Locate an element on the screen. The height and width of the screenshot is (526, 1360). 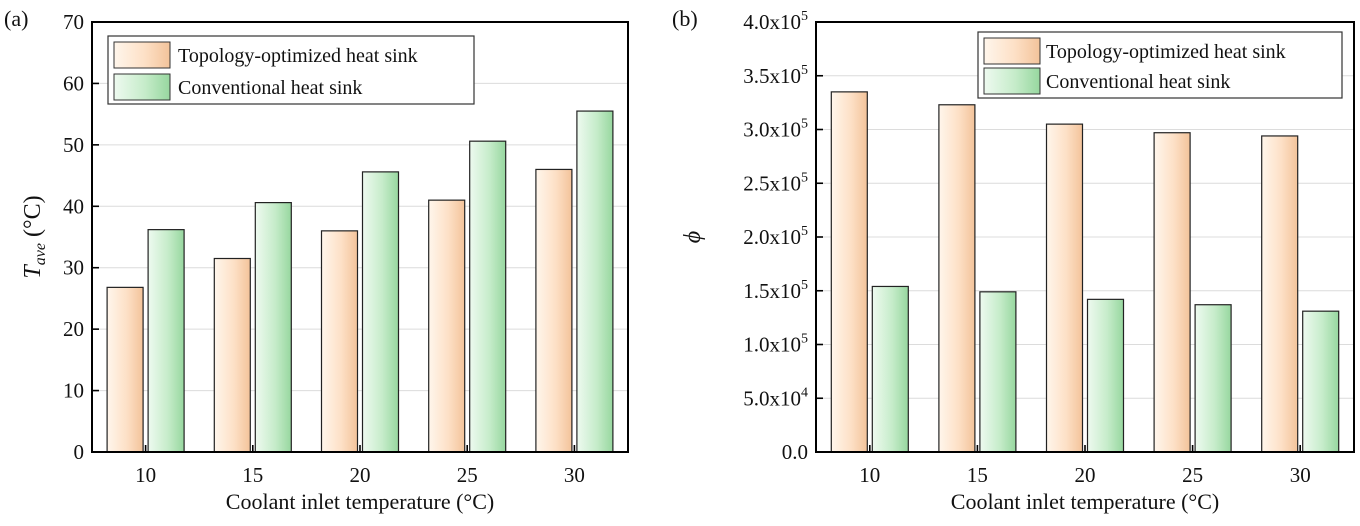
x-axis-title-a: Coolant inlet temperature (°C) is located at coordinates (360, 501).